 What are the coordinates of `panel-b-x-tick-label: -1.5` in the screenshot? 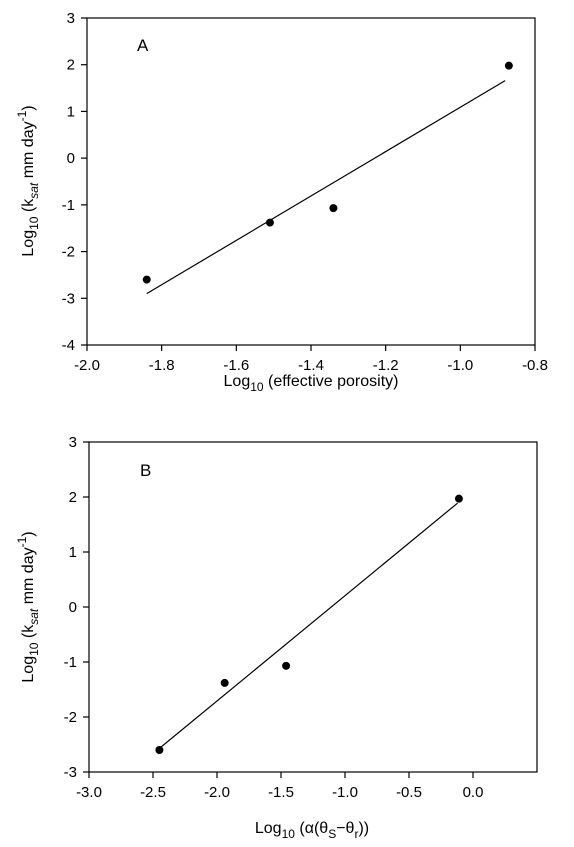 It's located at (281, 792).